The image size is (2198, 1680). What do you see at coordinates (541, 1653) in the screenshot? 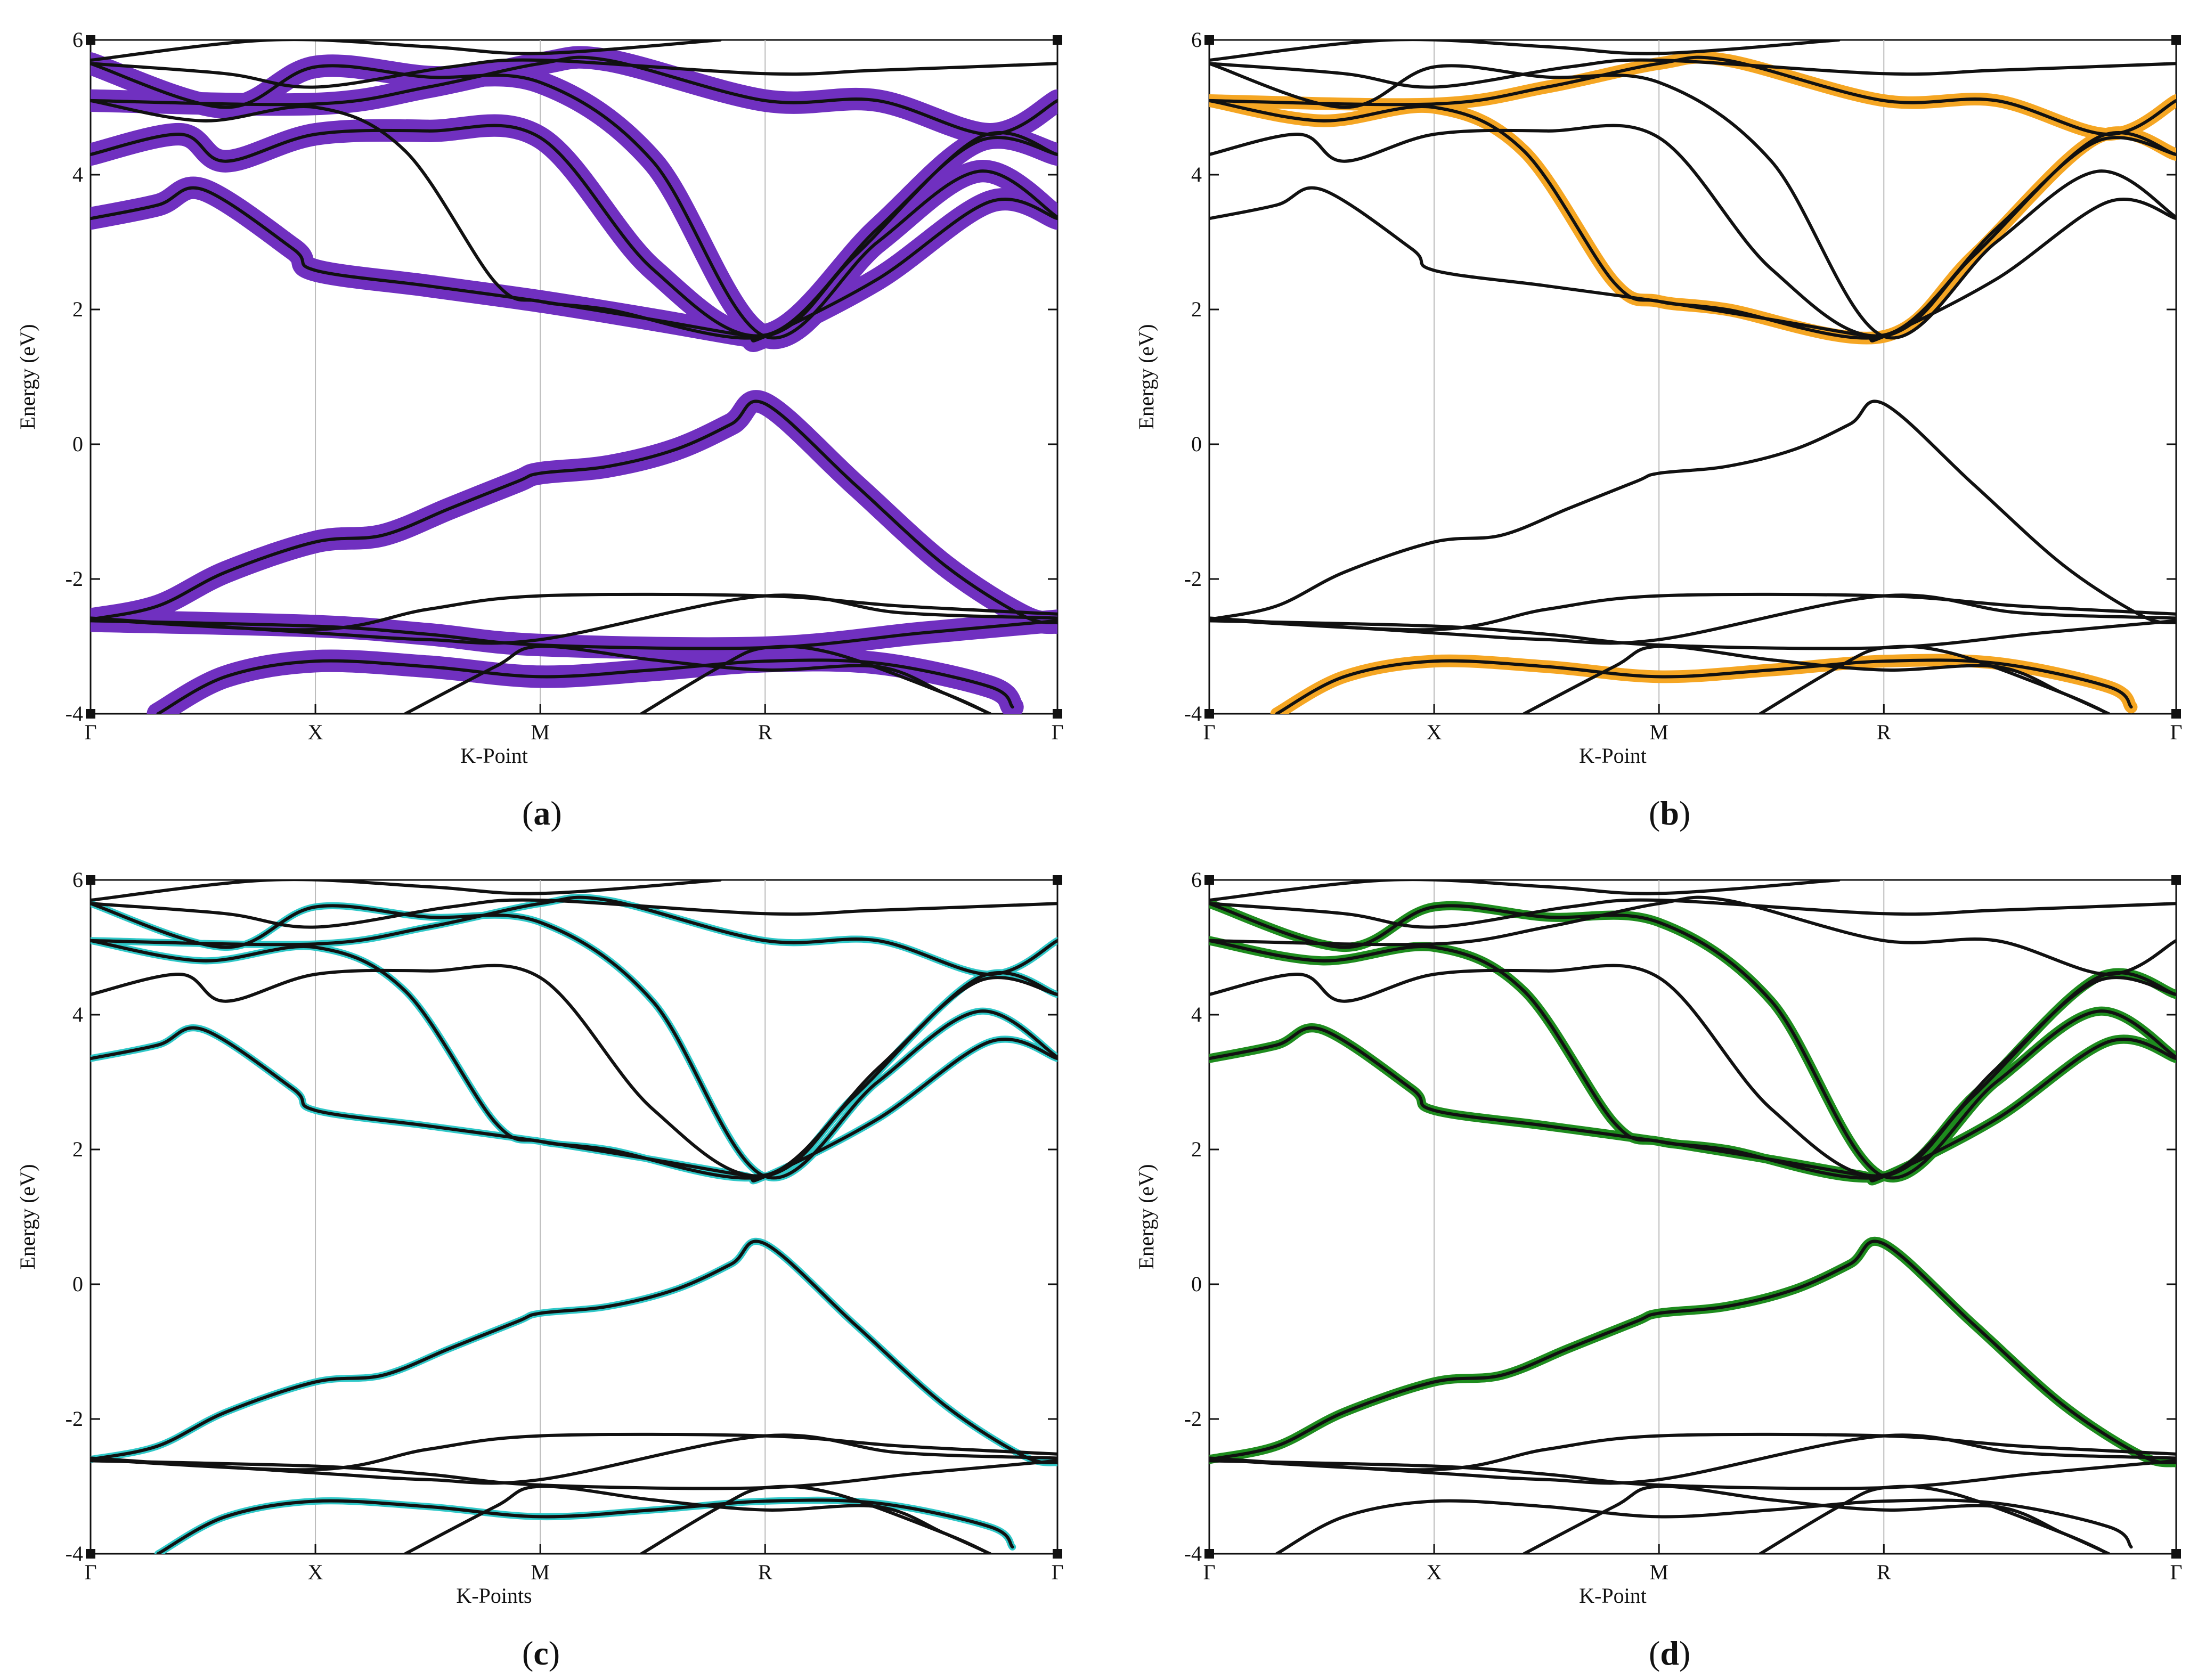
I see `caption-c: (c)` at bounding box center [541, 1653].